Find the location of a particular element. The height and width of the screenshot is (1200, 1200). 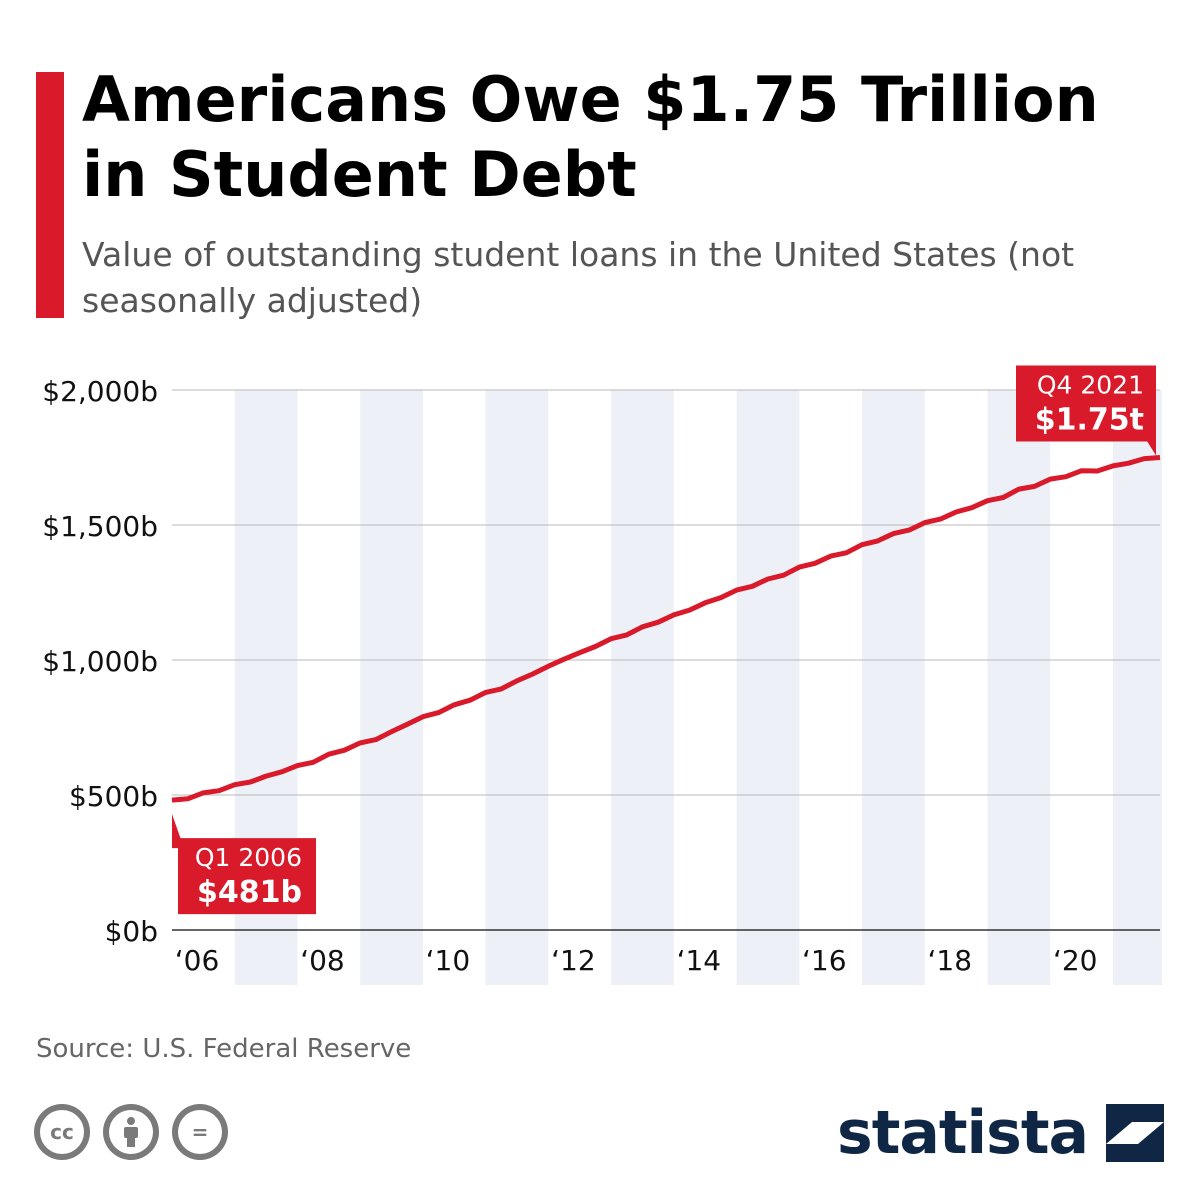

statista-logo: statista is located at coordinates (1000, 1133).